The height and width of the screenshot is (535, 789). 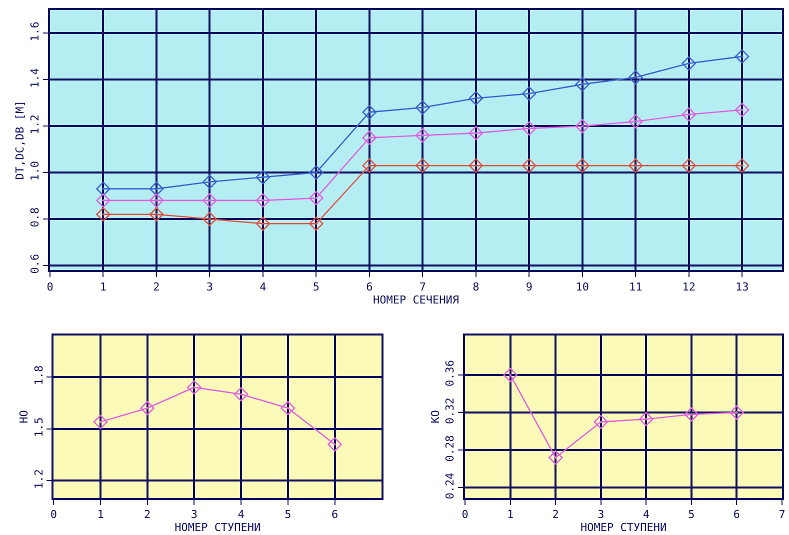 I want to click on y-tick-label: 1.5, so click(x=39, y=427).